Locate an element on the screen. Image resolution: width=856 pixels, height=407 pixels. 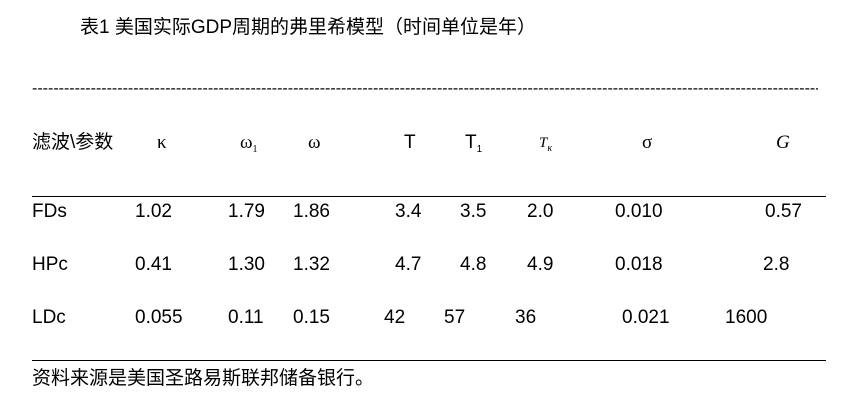
table-cell: 0.11 is located at coordinates (246, 317).